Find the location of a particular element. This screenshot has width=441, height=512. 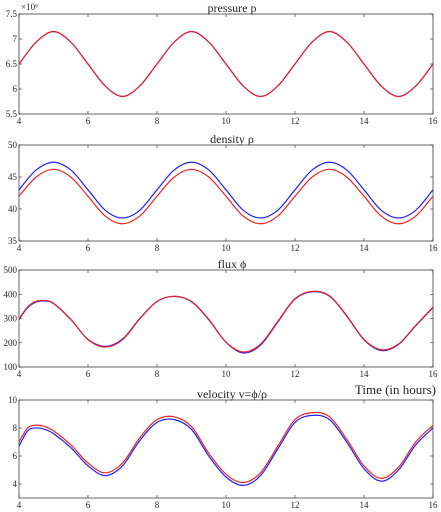

panel-title: velocity v=ϕ/ρ is located at coordinates (232, 394).